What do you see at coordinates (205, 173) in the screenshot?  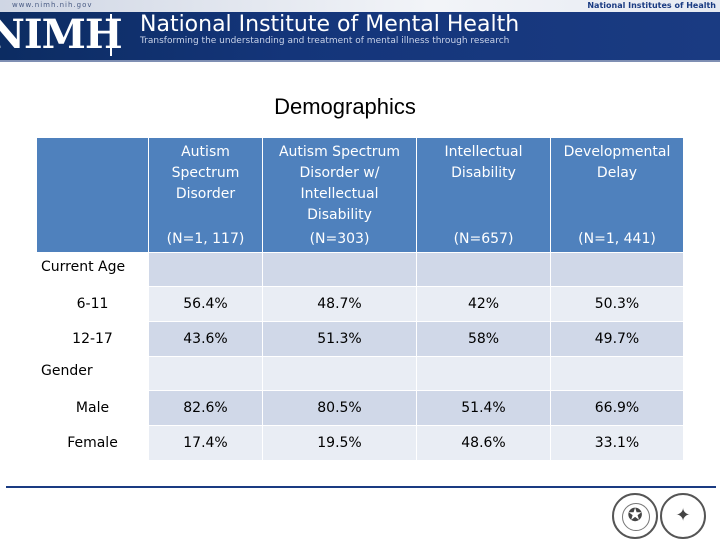 I see `column-name: Autism Spectrum Disorder` at bounding box center [205, 173].